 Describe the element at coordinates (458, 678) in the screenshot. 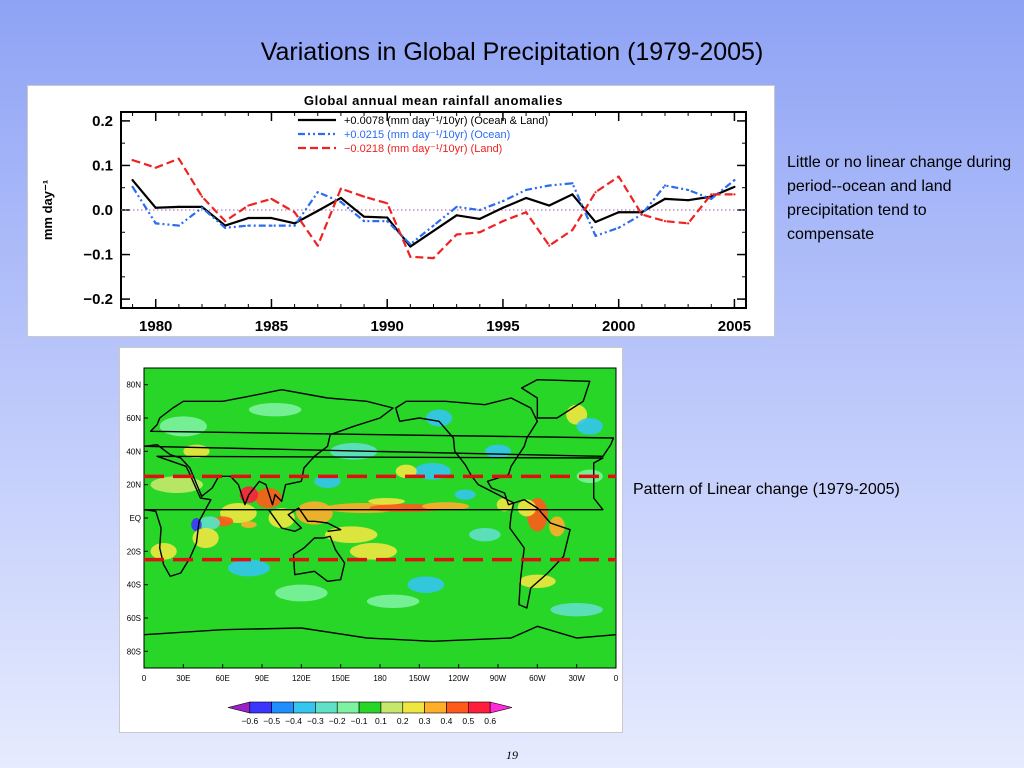

I see `map-x-tick-label: 120W` at that location.